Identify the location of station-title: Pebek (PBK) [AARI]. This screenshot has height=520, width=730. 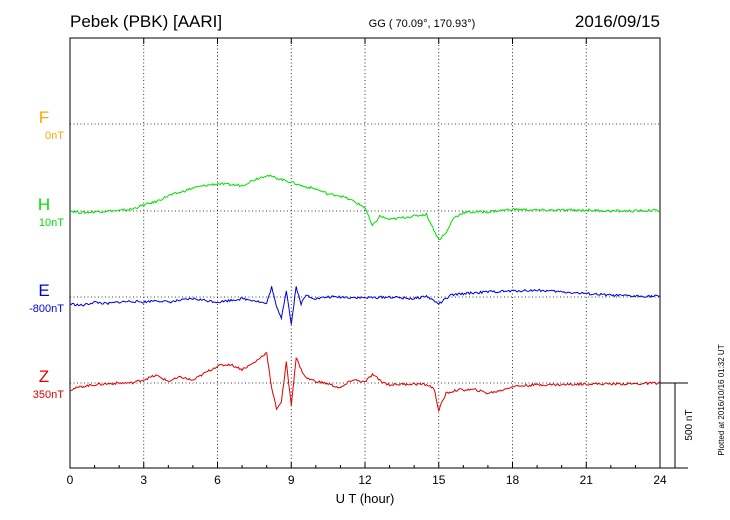
(146, 21).